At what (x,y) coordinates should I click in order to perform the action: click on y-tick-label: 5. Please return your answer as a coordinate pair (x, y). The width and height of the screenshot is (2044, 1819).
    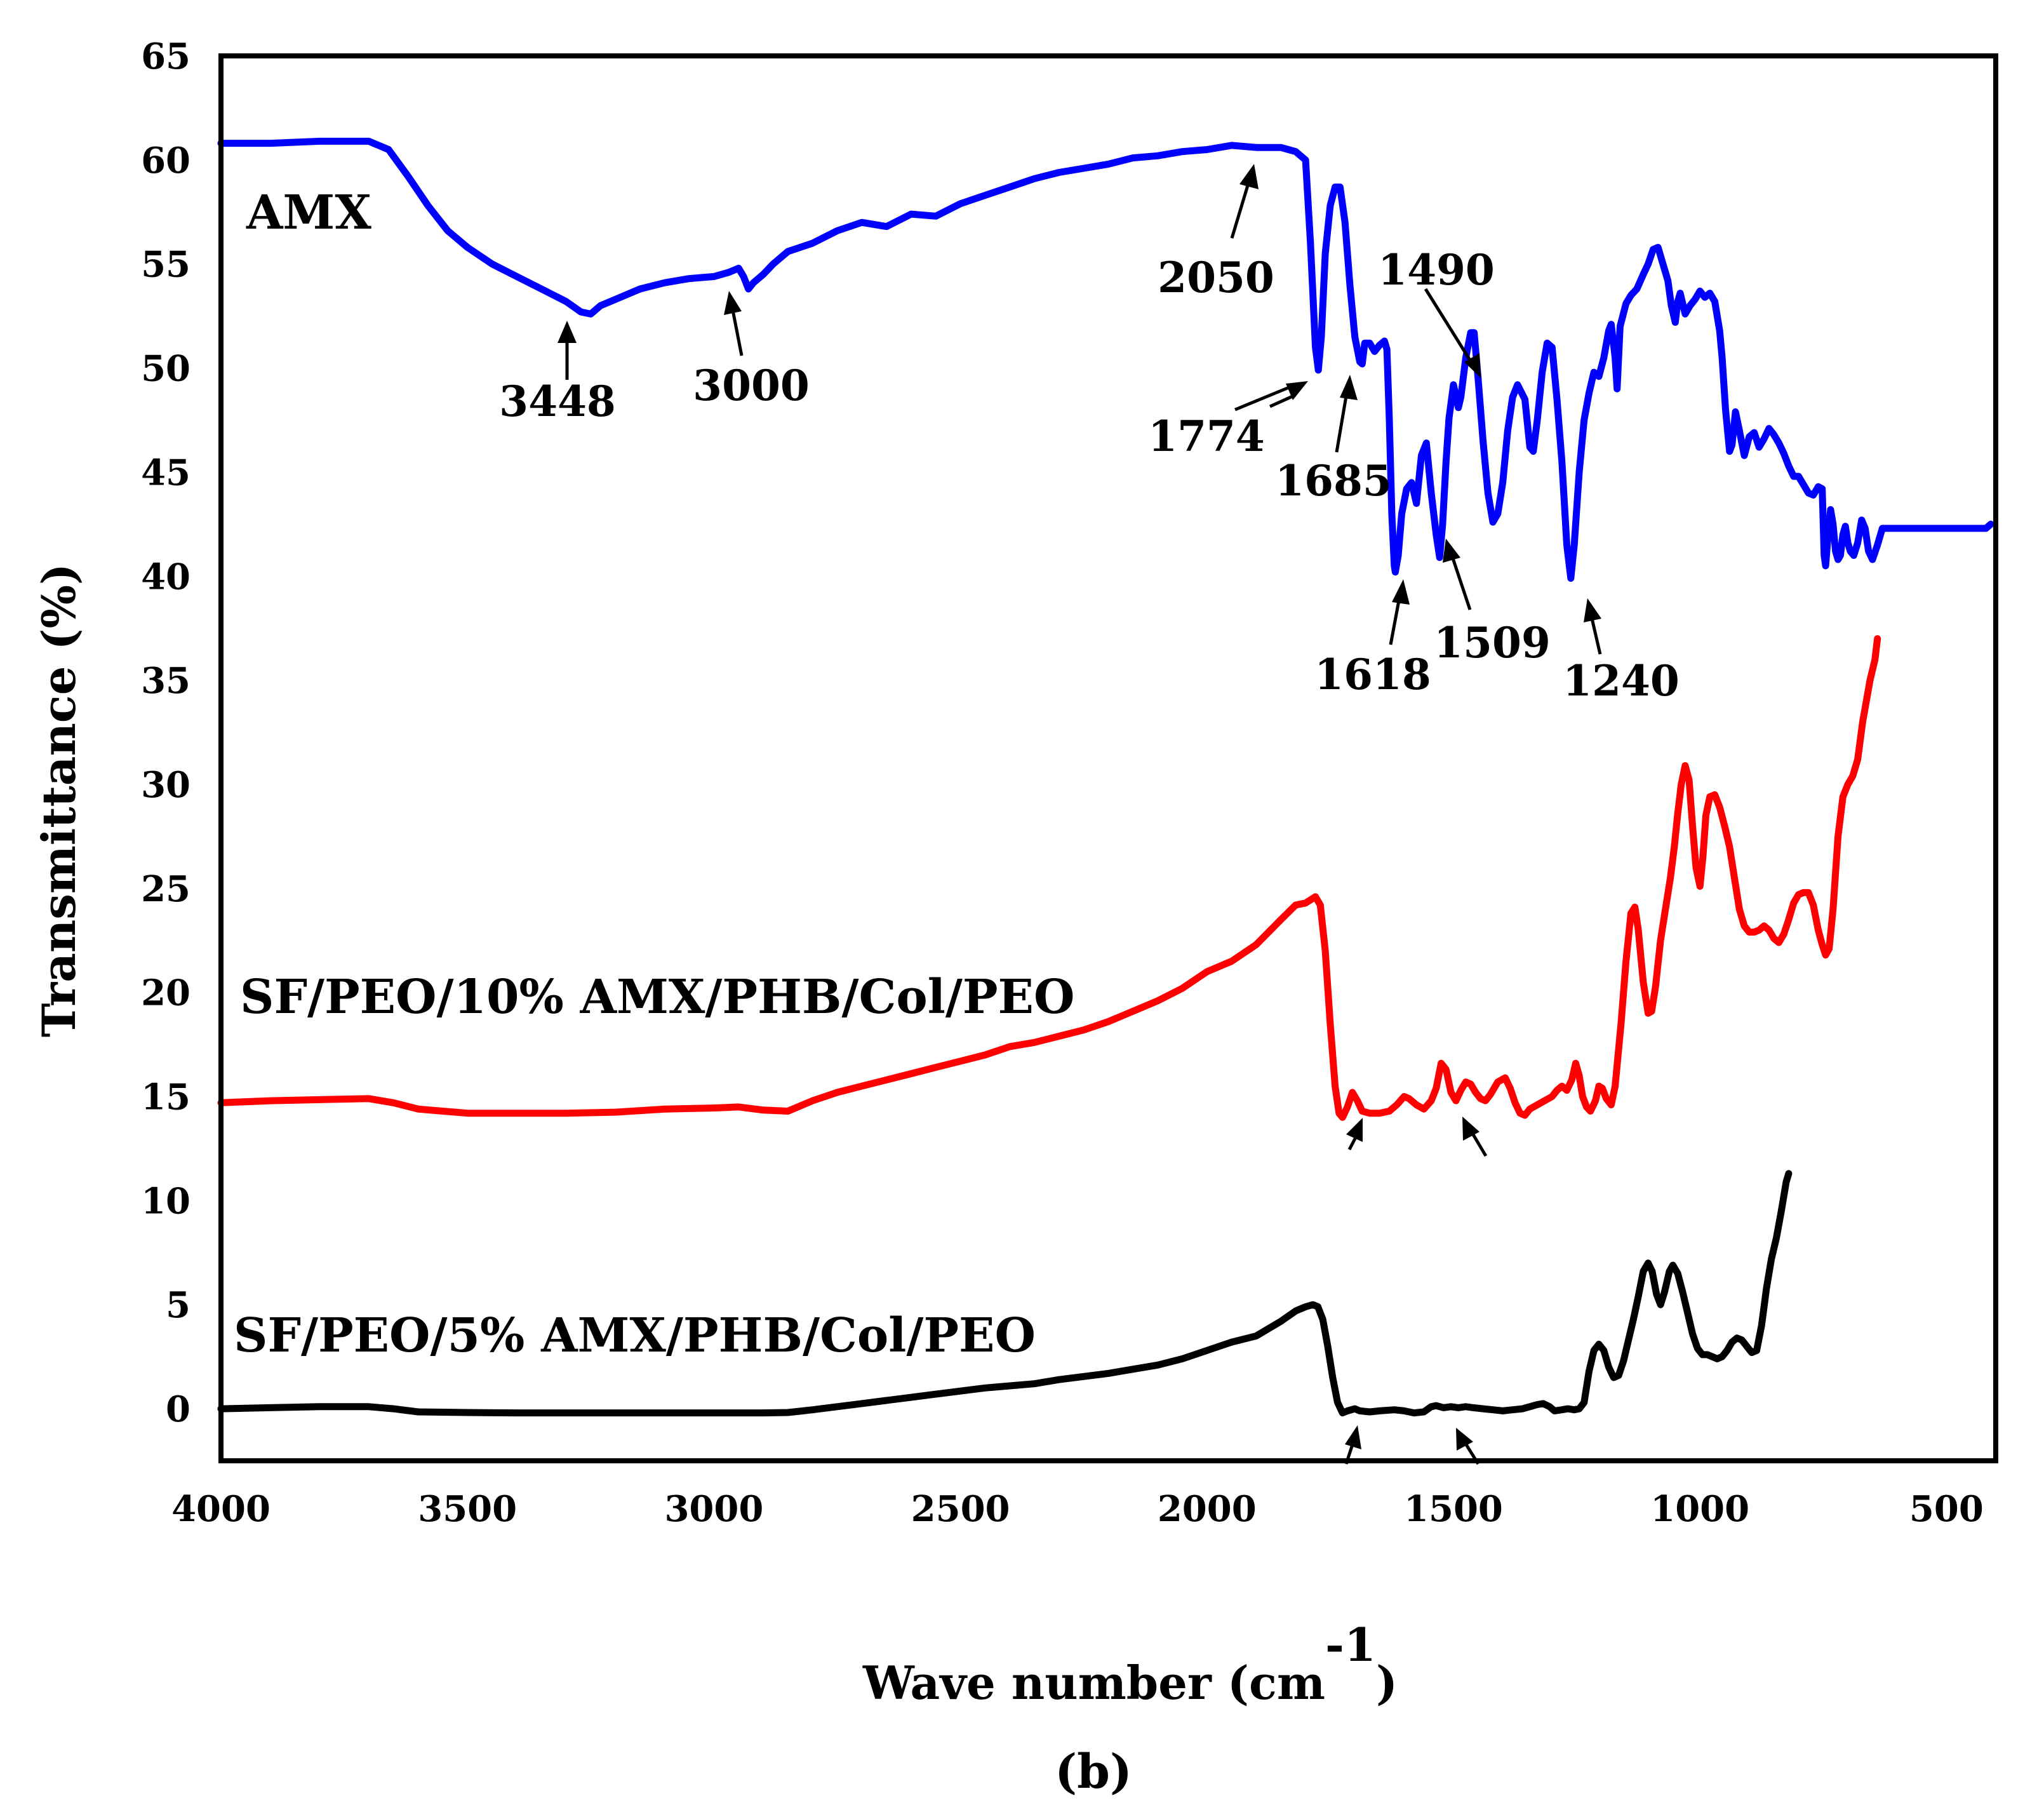
    Looking at the image, I should click on (178, 1305).